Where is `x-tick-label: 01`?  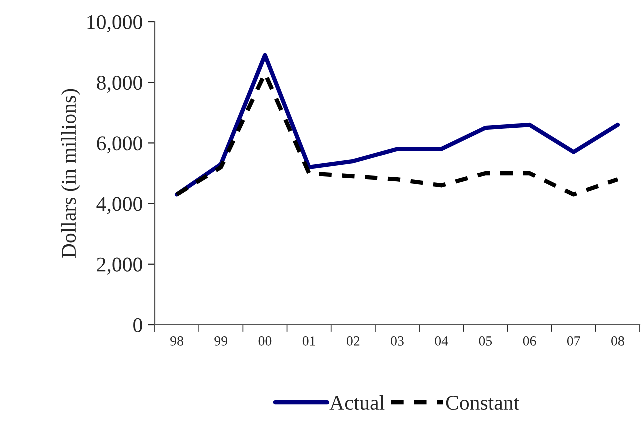 x-tick-label: 01 is located at coordinates (309, 341).